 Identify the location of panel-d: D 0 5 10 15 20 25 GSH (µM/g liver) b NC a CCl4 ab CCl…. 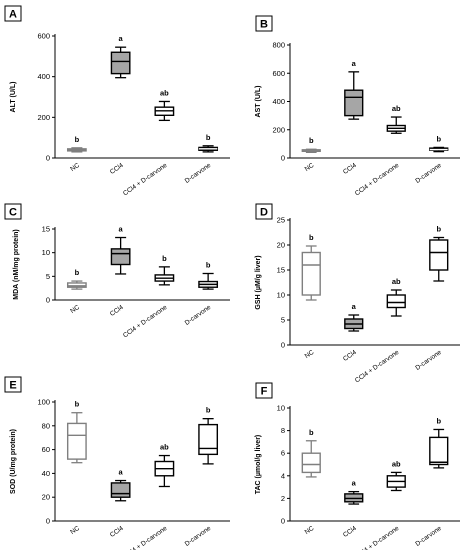
(357, 294).